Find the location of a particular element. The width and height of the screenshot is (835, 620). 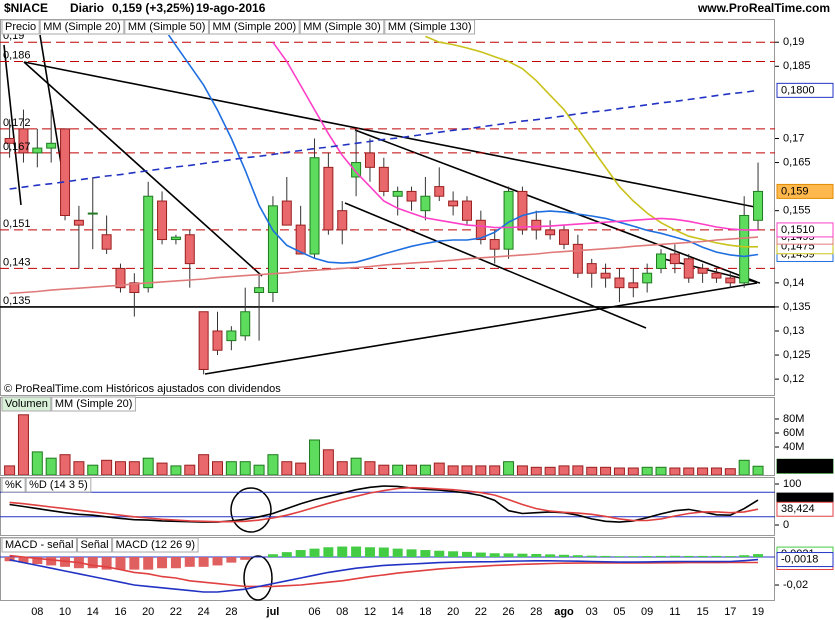

level-label: 0,172 is located at coordinates (17, 123).